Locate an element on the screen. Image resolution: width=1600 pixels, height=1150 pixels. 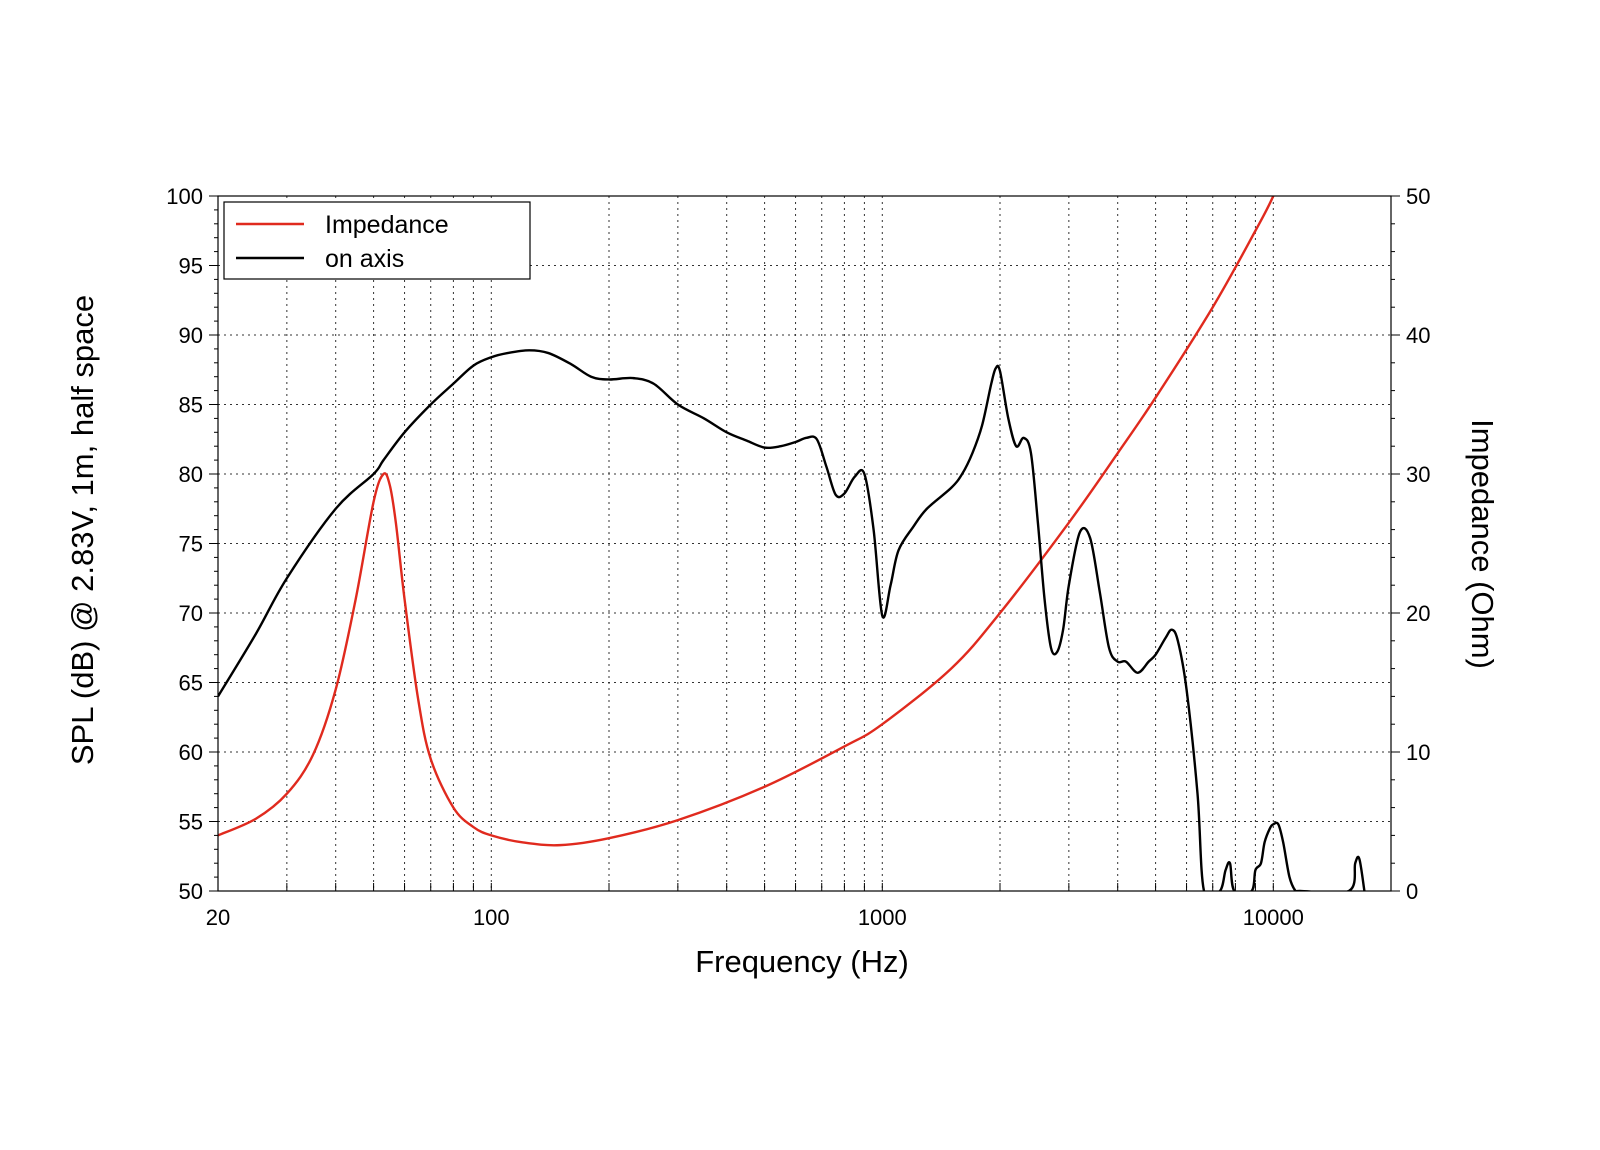
y-tick-label: 55 is located at coordinates (191, 822).